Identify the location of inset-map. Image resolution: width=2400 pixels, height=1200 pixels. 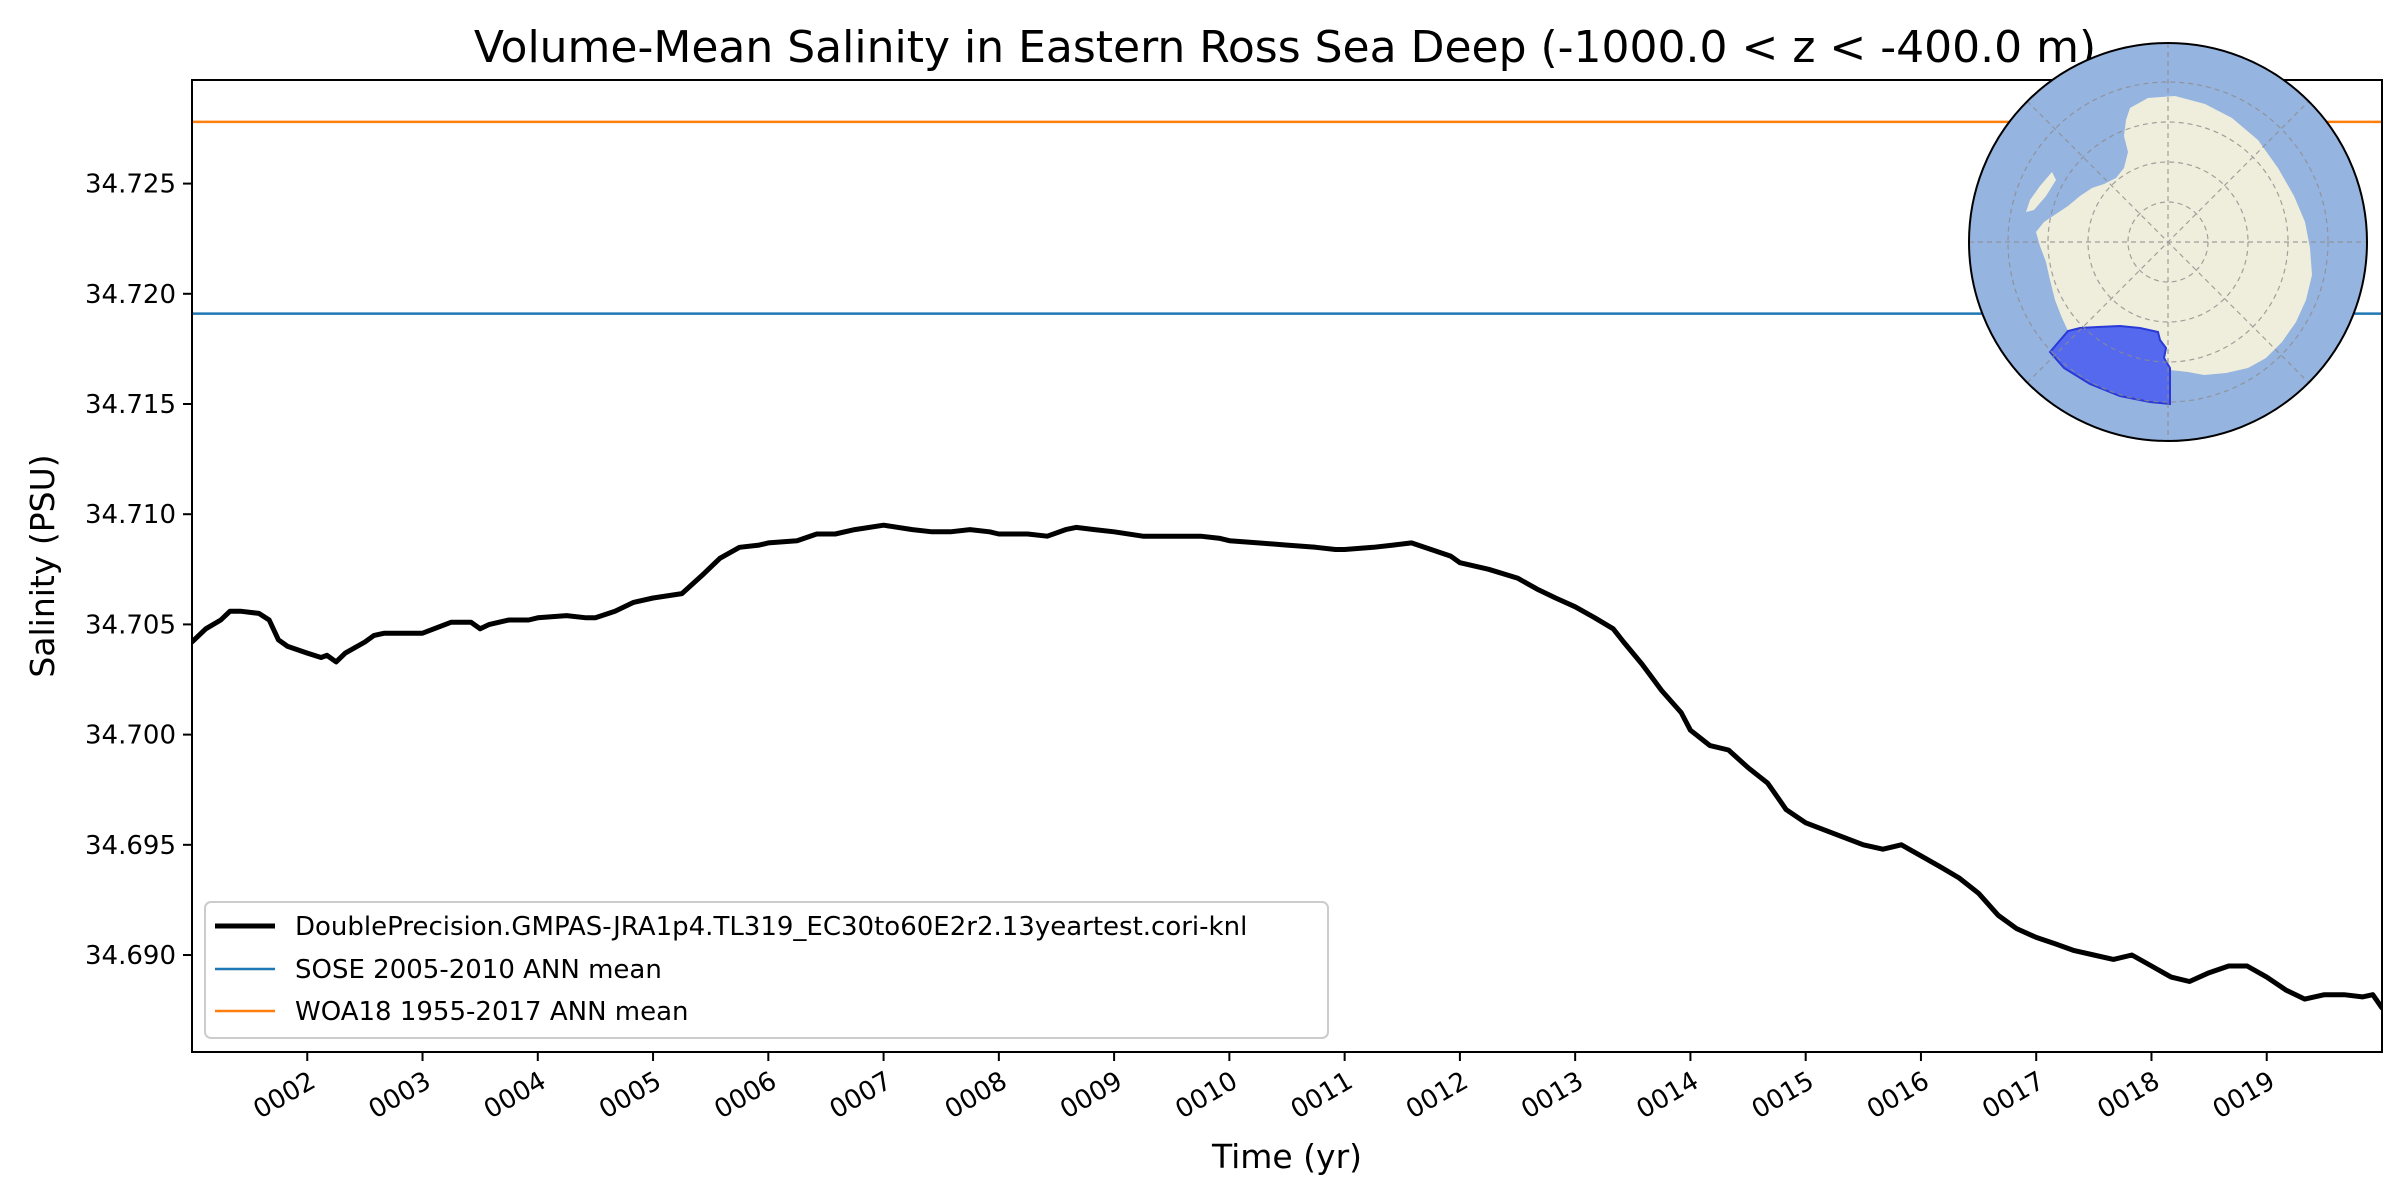
(2168, 242).